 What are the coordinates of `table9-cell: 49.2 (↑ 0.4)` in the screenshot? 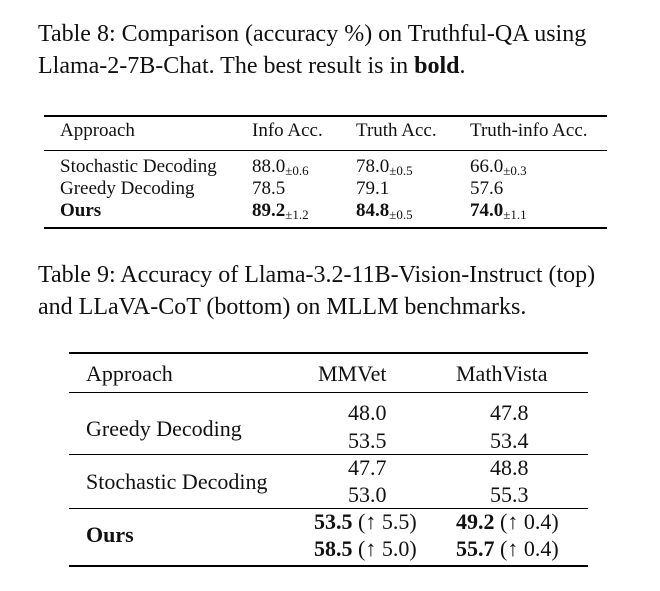 It's located at (507, 521).